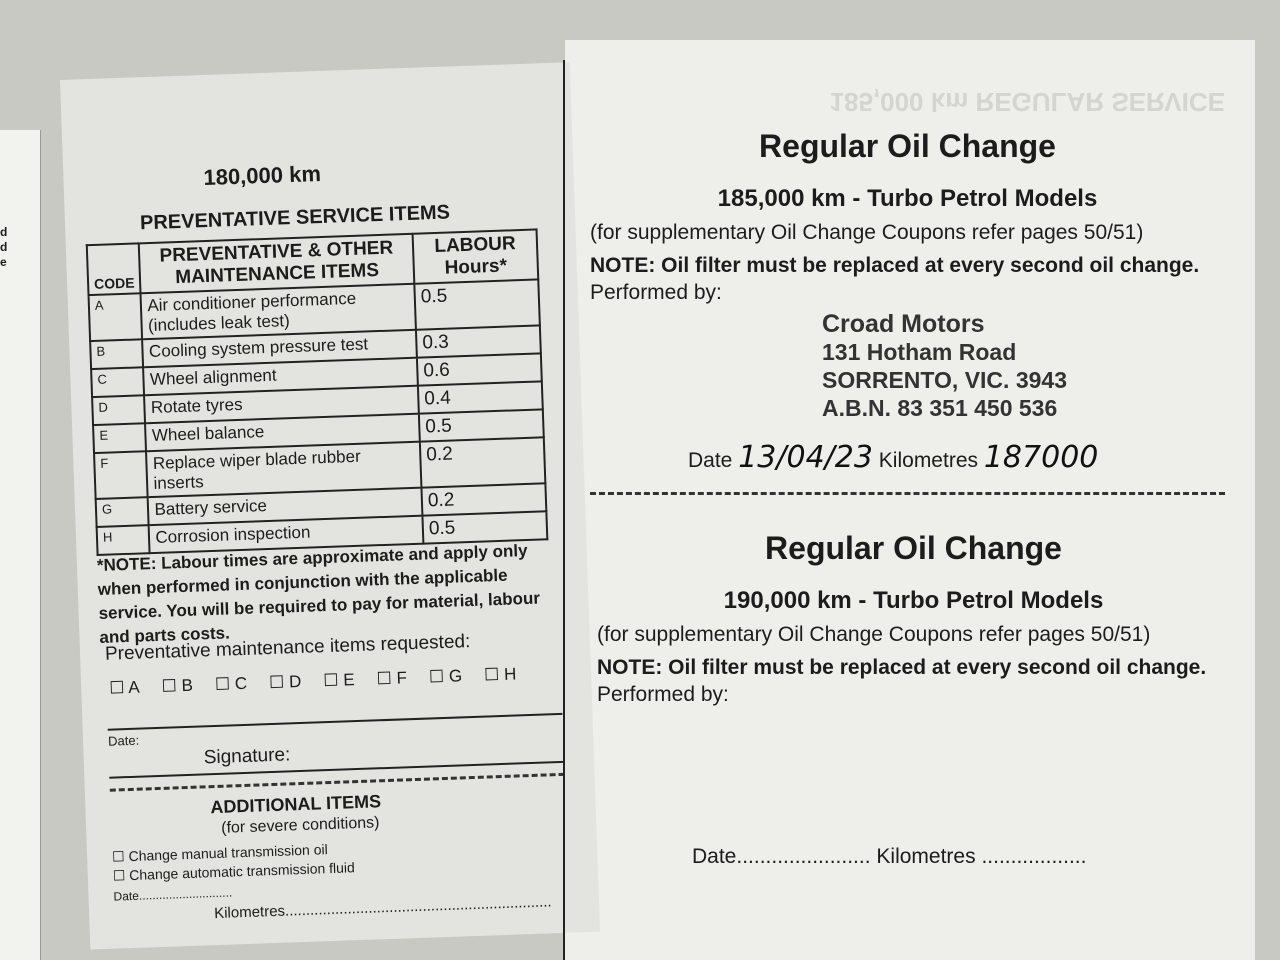 This screenshot has width=1280, height=960. I want to click on date-label: Date:, so click(123, 740).